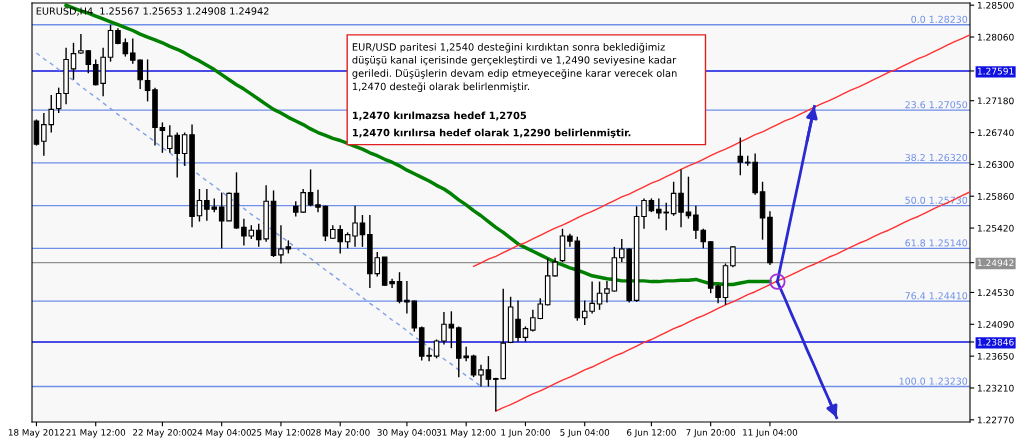 The image size is (1024, 444). I want to click on ref-line-label: 61.8 1.25140, so click(936, 243).